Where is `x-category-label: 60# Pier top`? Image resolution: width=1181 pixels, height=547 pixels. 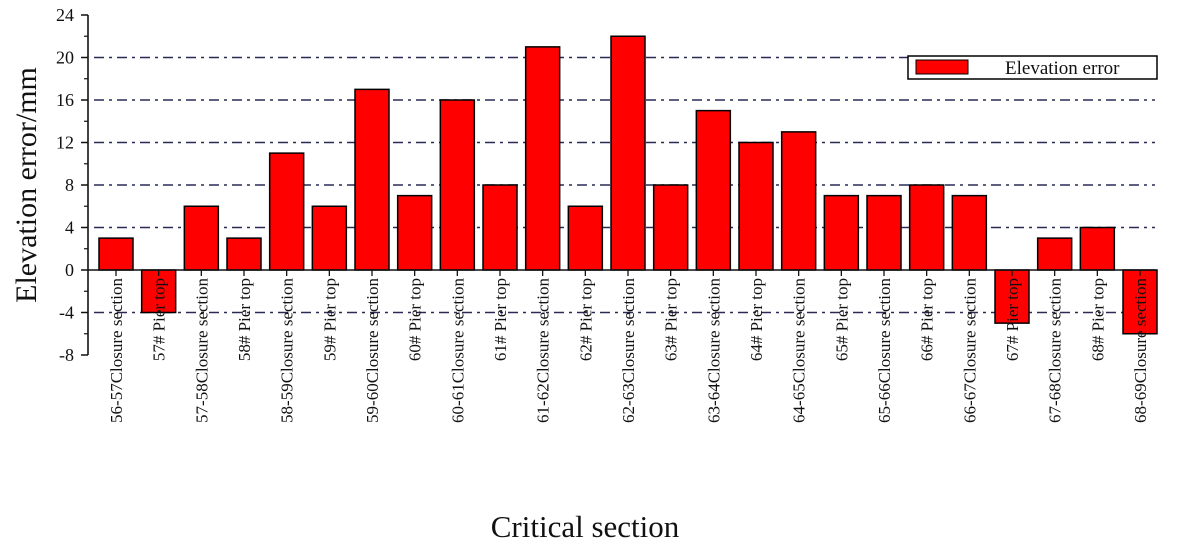 x-category-label: 60# Pier top is located at coordinates (415, 319).